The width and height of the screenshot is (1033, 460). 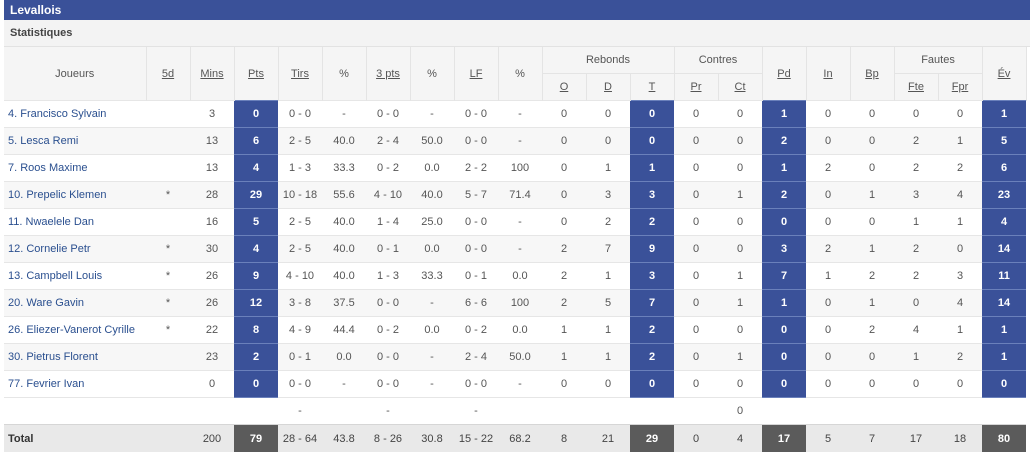 I want to click on col-con-pr: Pr, so click(x=696, y=87).